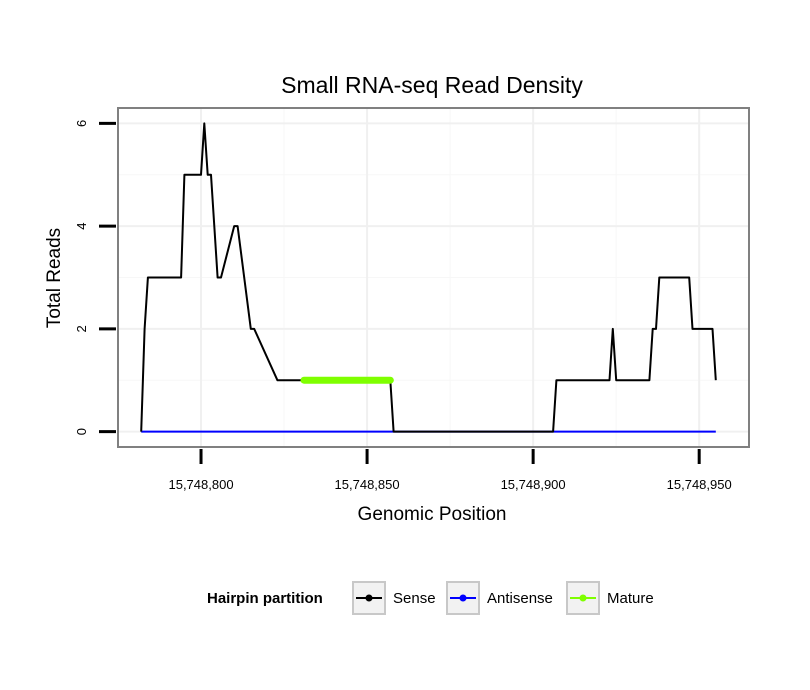  Describe the element at coordinates (432, 514) in the screenshot. I see `x-axis-title: Genomic Position` at that location.